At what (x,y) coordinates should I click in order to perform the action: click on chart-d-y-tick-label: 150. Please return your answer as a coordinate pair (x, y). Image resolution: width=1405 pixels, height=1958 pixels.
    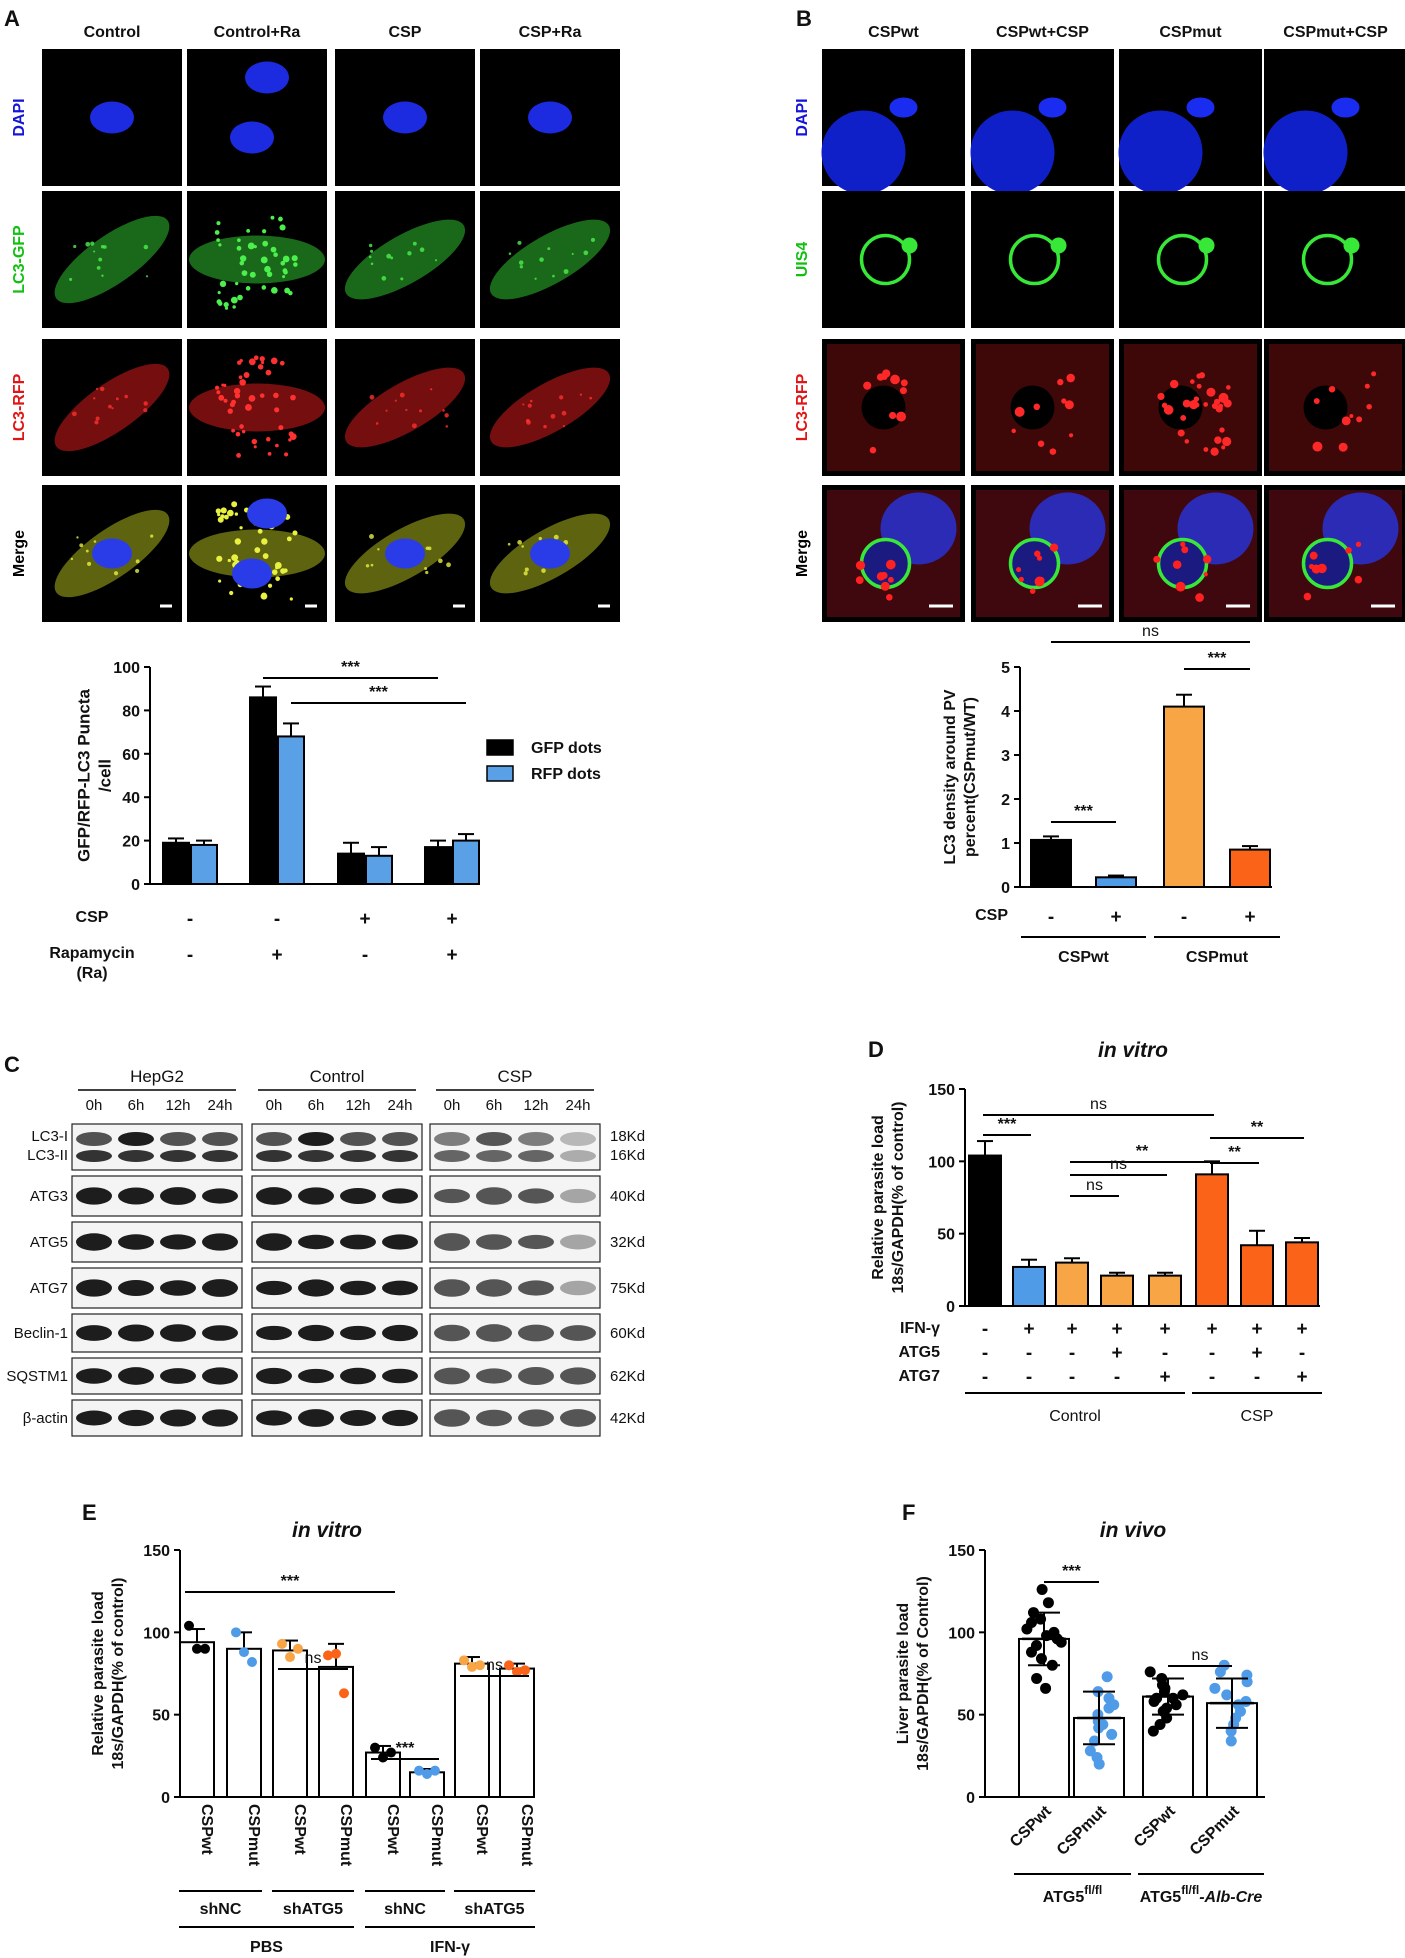
    Looking at the image, I should click on (941, 1090).